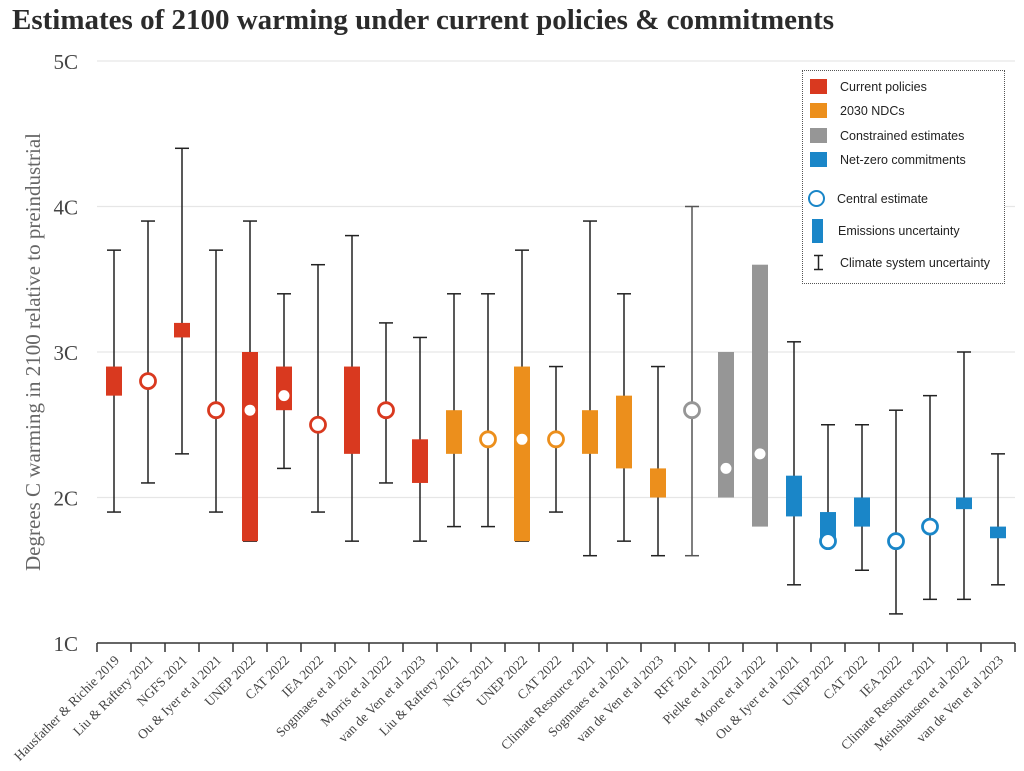 The height and width of the screenshot is (771, 1024). I want to click on y-tick-label: 5C, so click(65, 62).